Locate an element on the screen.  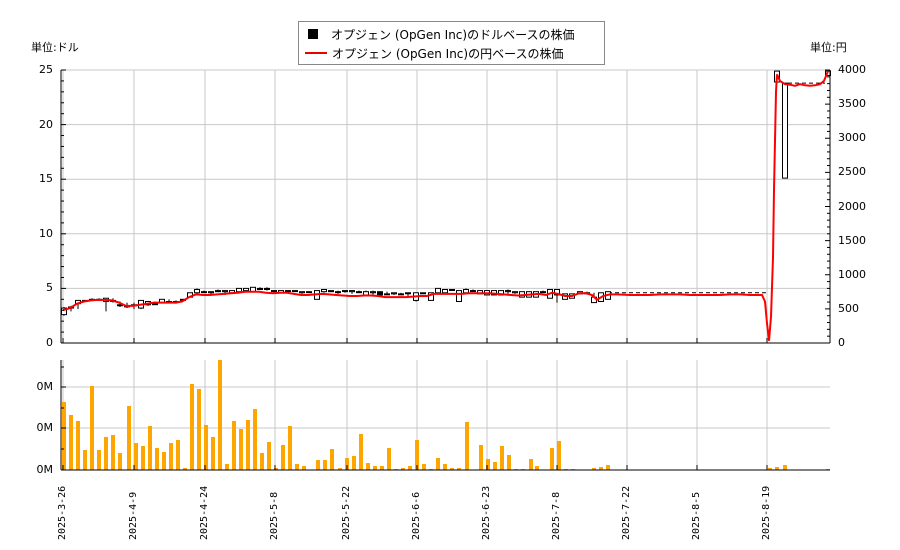
x-tick-date: 2025-5-22 is located at coordinates (346, 512).